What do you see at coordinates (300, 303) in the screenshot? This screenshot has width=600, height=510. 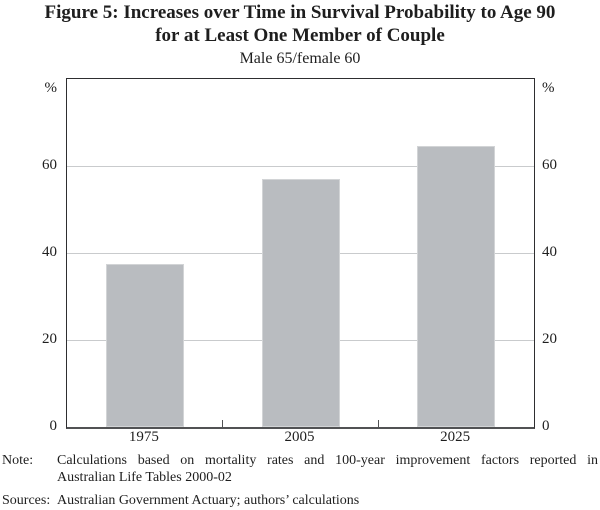 I see `bar-2005` at bounding box center [300, 303].